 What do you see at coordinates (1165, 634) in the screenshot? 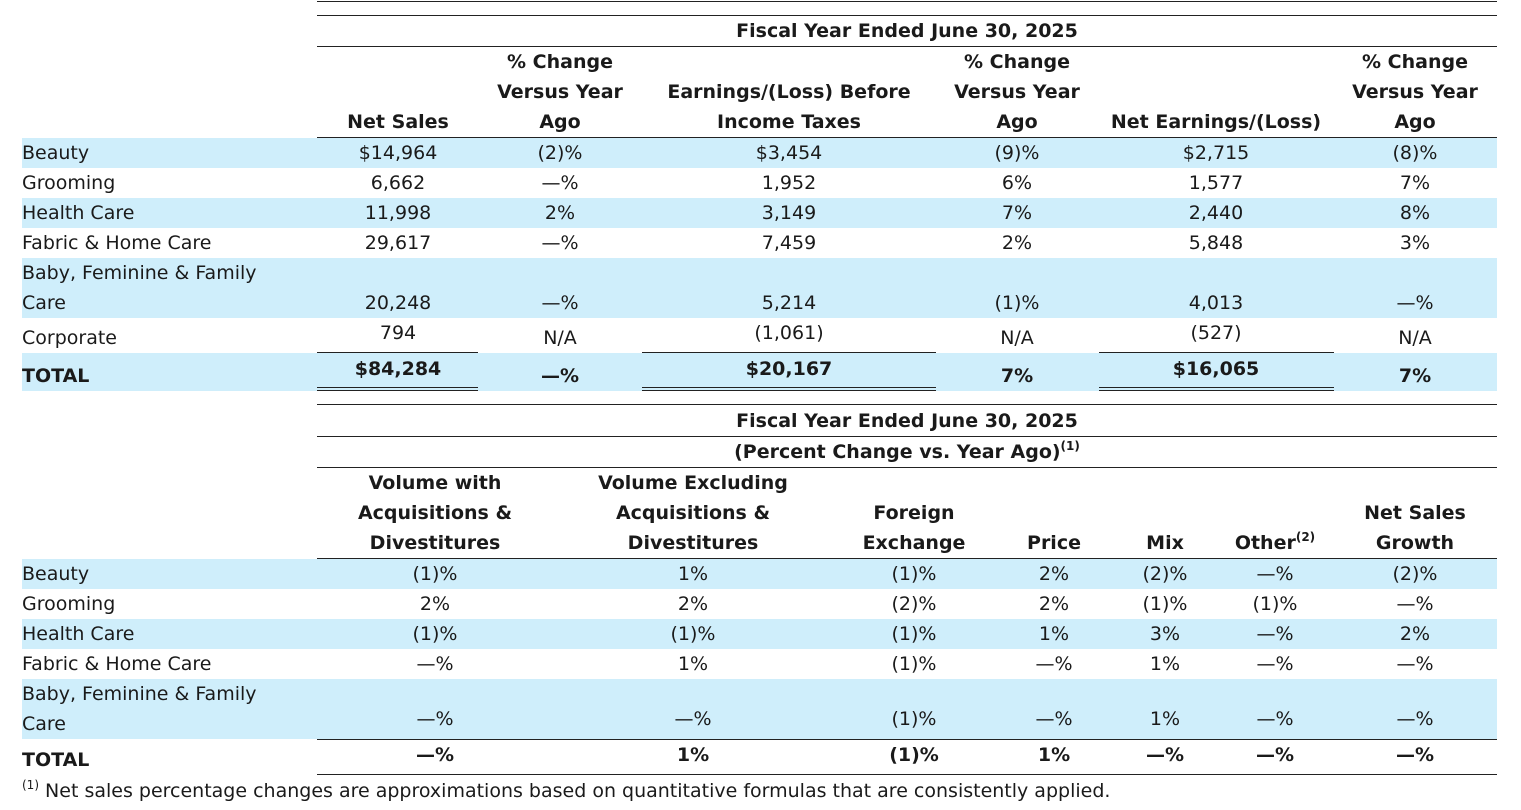
I see `table-cell: 3%` at bounding box center [1165, 634].